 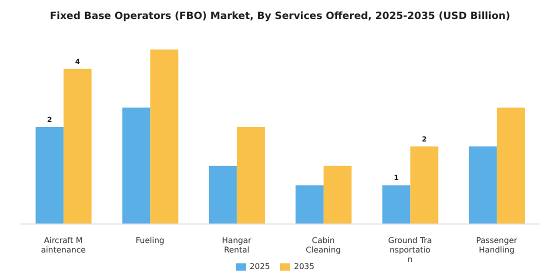 What do you see at coordinates (280, 17) in the screenshot?
I see `chart-title: Fixed Base Operators (FBO) Market, By Services Offered, 2025-2035 (USD Billion)` at bounding box center [280, 17].